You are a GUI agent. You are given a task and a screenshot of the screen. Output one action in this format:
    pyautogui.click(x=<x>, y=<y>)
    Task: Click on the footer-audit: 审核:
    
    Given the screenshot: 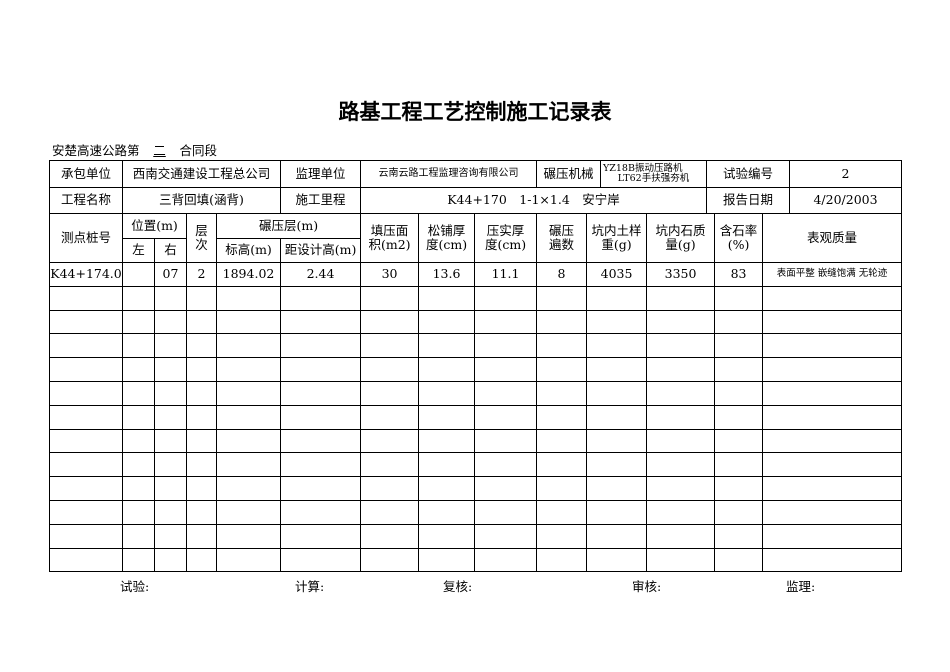 What is the action you would take?
    pyautogui.click(x=647, y=586)
    